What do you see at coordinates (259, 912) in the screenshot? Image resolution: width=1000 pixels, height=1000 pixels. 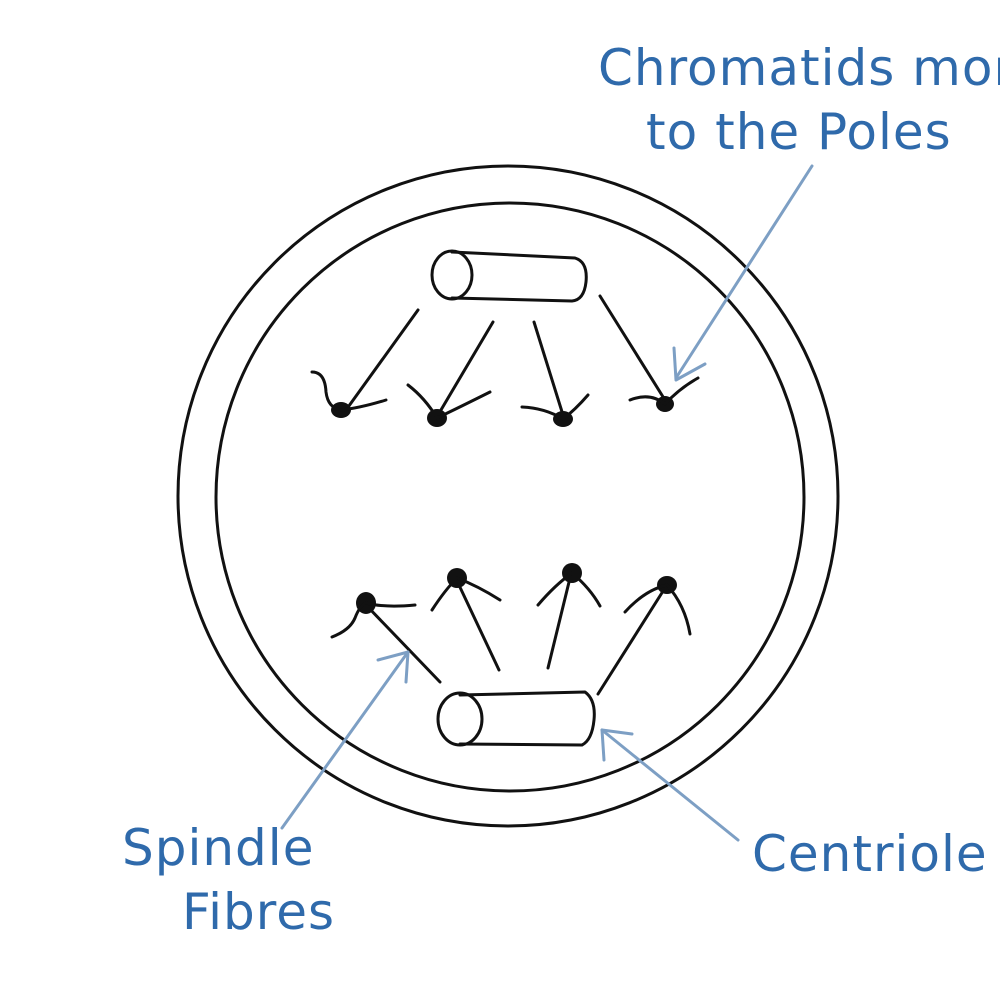 I see `label-spindle-line2: Fibres` at bounding box center [259, 912].